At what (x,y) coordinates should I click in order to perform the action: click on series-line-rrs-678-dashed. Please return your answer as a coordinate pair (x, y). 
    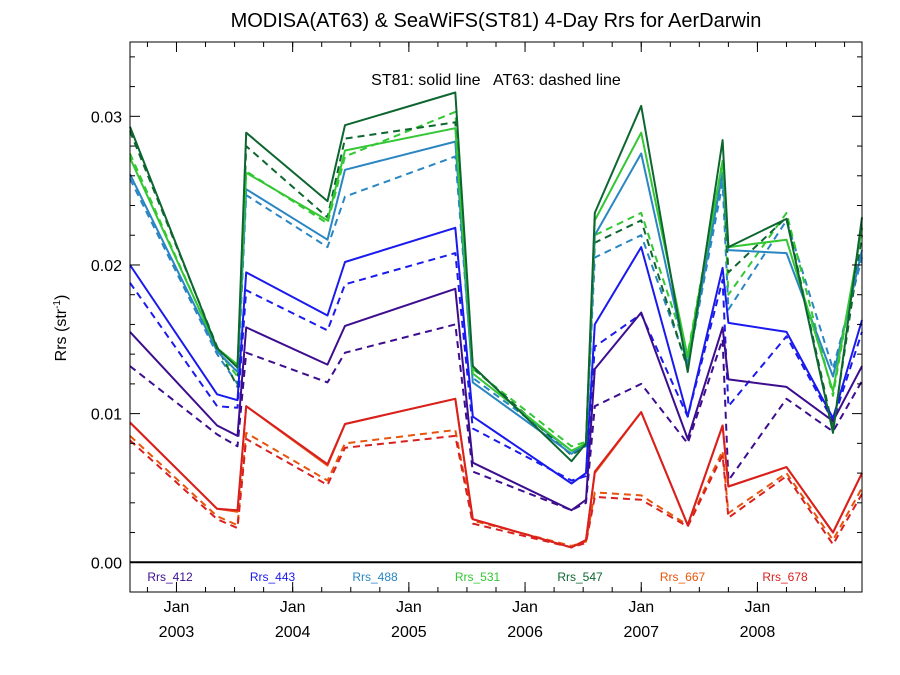
    Looking at the image, I should click on (496, 491).